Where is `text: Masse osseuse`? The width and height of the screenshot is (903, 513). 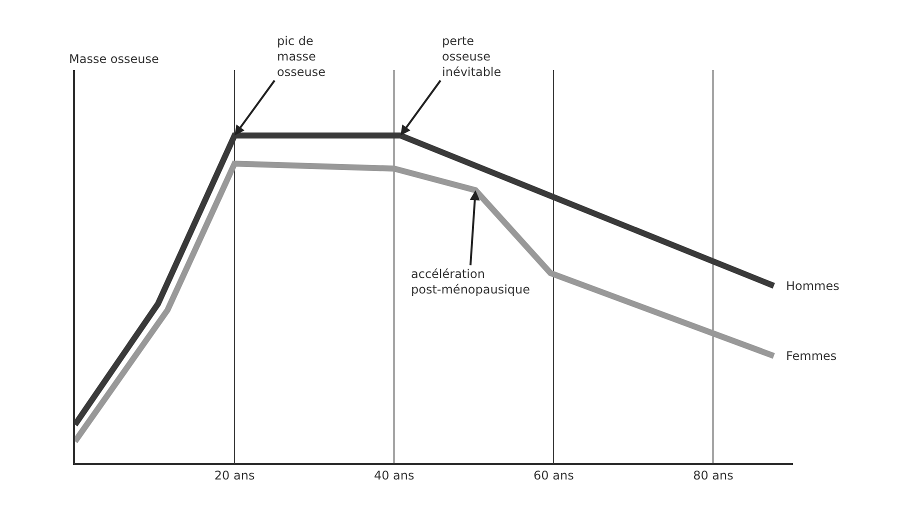
text: Masse osseuse is located at coordinates (114, 59).